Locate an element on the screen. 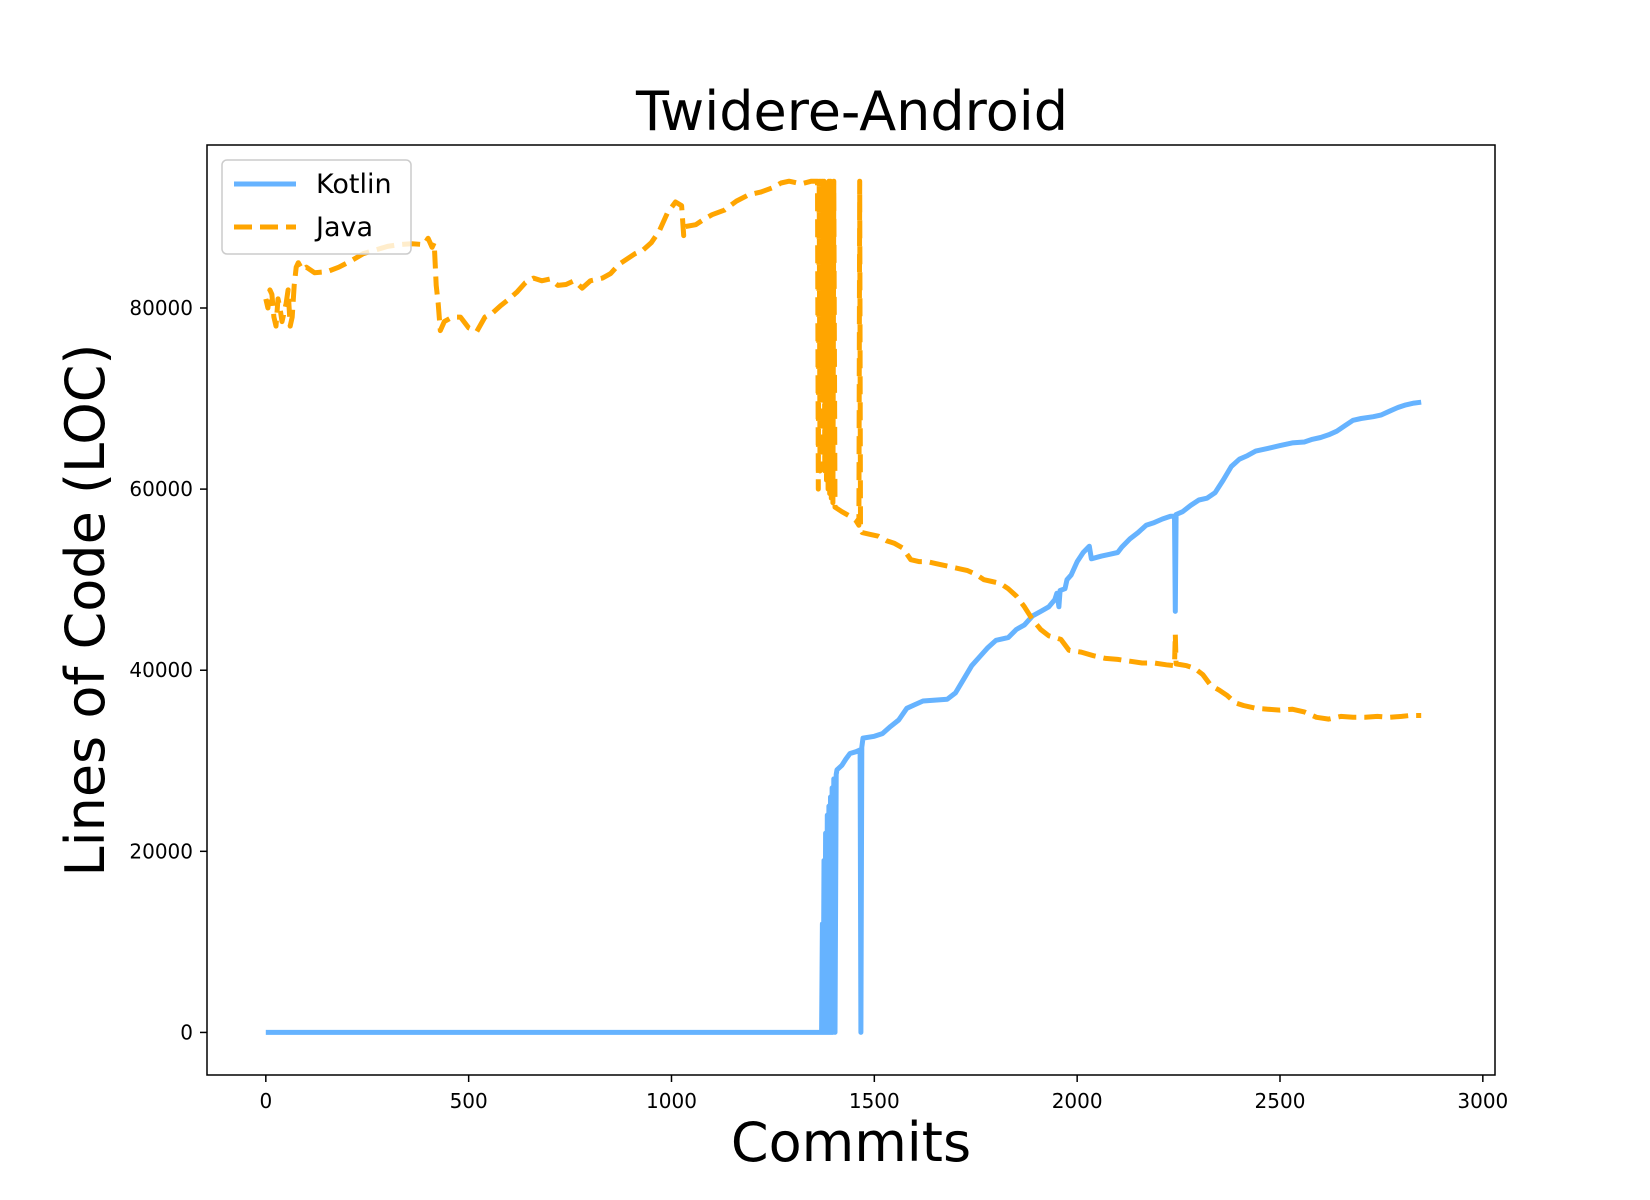  legend-kotlin-label: Kotlin is located at coordinates (354, 184).